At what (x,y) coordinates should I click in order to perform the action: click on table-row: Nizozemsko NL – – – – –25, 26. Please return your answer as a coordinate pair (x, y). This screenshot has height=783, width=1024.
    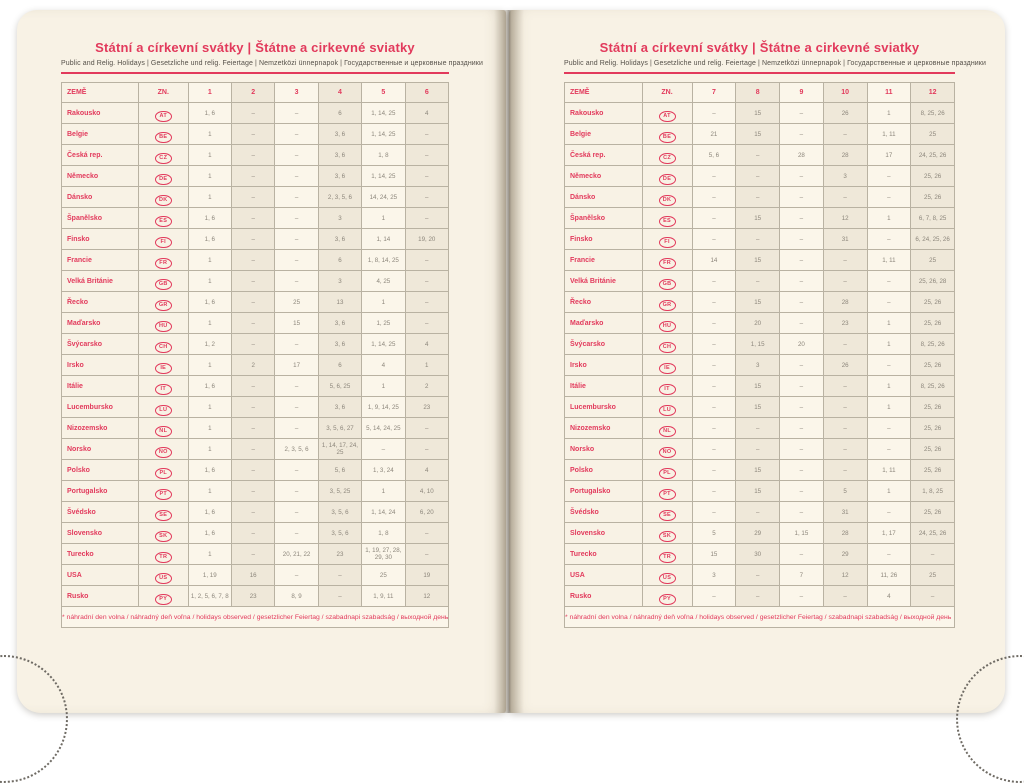
    Looking at the image, I should click on (759, 428).